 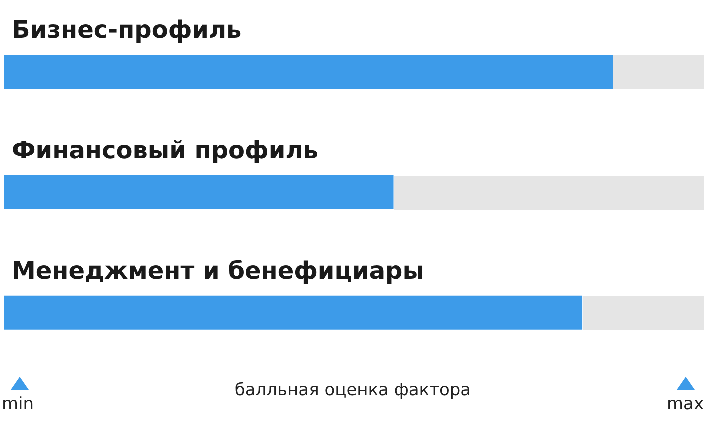 What do you see at coordinates (127, 30) in the screenshot?
I see `y-tick-label: Бизнес-профиль` at bounding box center [127, 30].